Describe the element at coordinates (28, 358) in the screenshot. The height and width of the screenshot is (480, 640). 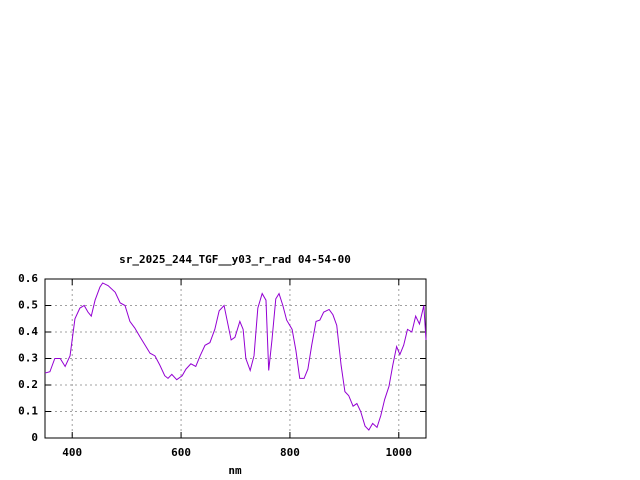
I see `y-tick-label: 0.3` at that location.